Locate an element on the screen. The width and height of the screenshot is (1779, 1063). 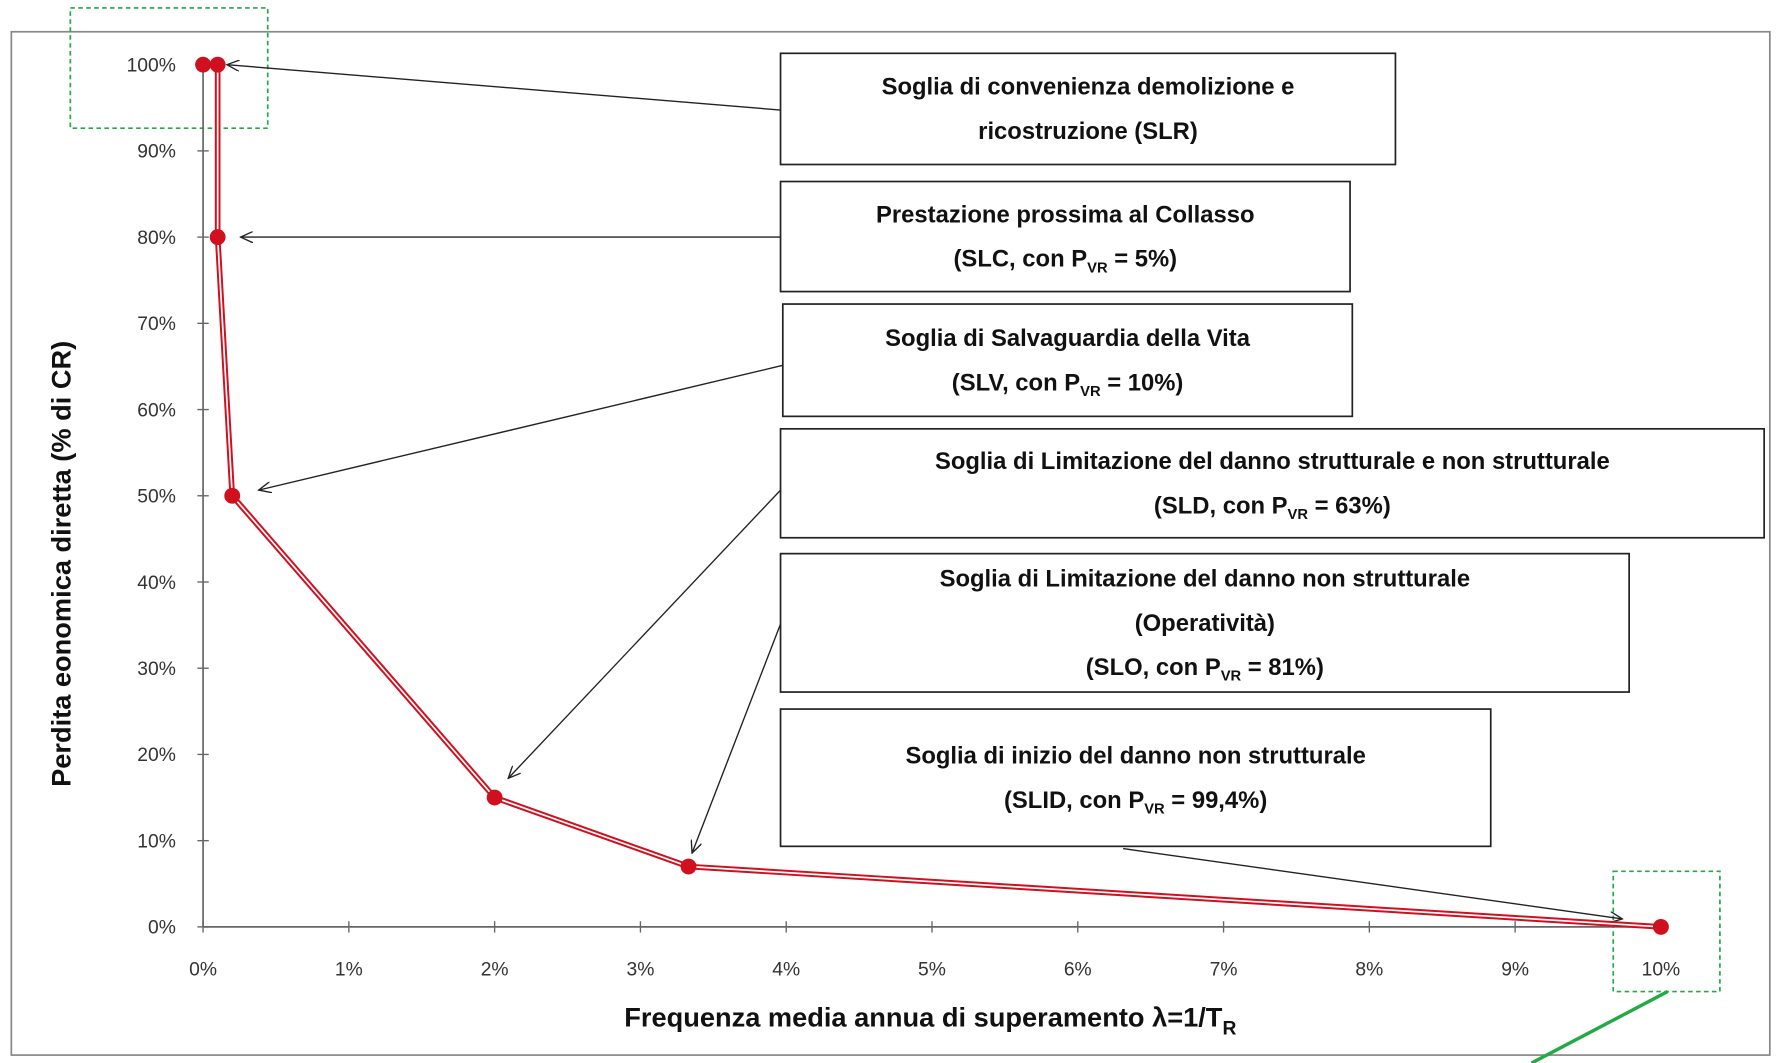
annotation-text-part: (SLID, con P is located at coordinates (1074, 800).